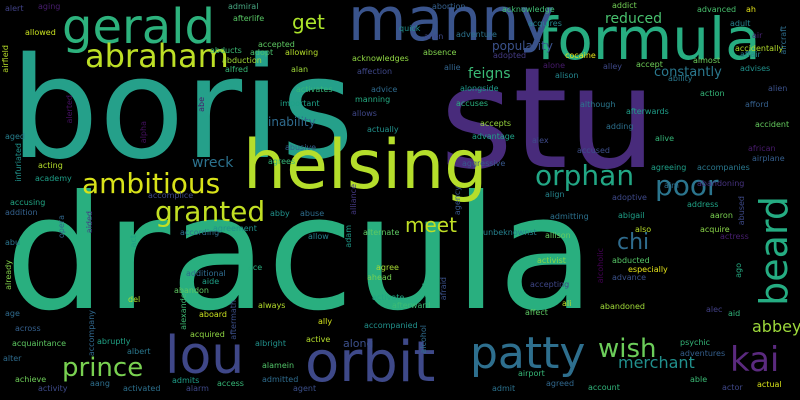 Image resolution: width=800 pixels, height=400 pixels. What do you see at coordinates (643, 229) in the screenshot?
I see `word: also` at bounding box center [643, 229].